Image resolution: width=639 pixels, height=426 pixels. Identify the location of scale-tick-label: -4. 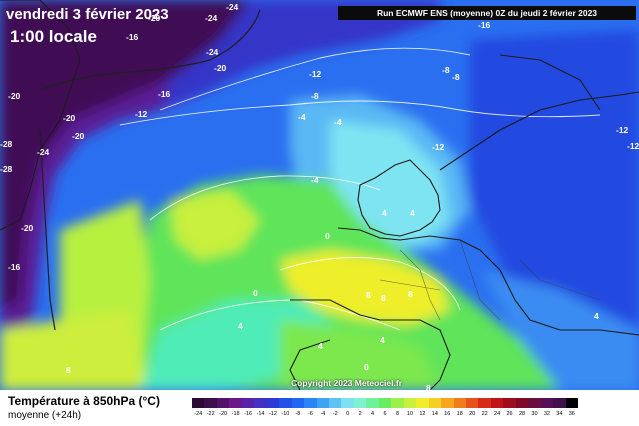
(323, 414).